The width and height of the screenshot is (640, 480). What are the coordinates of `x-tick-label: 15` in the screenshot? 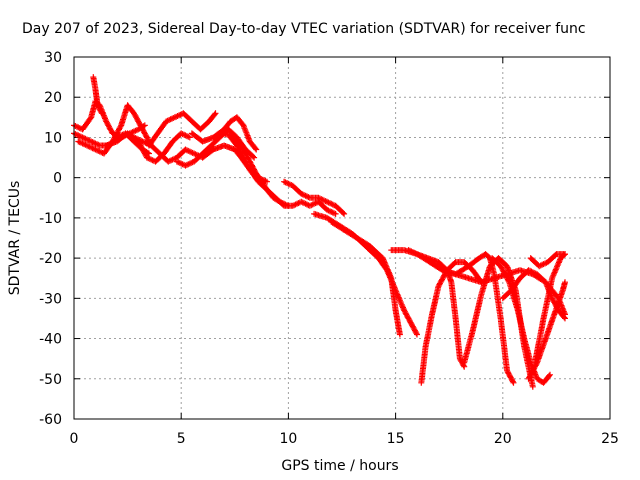 It's located at (396, 439).